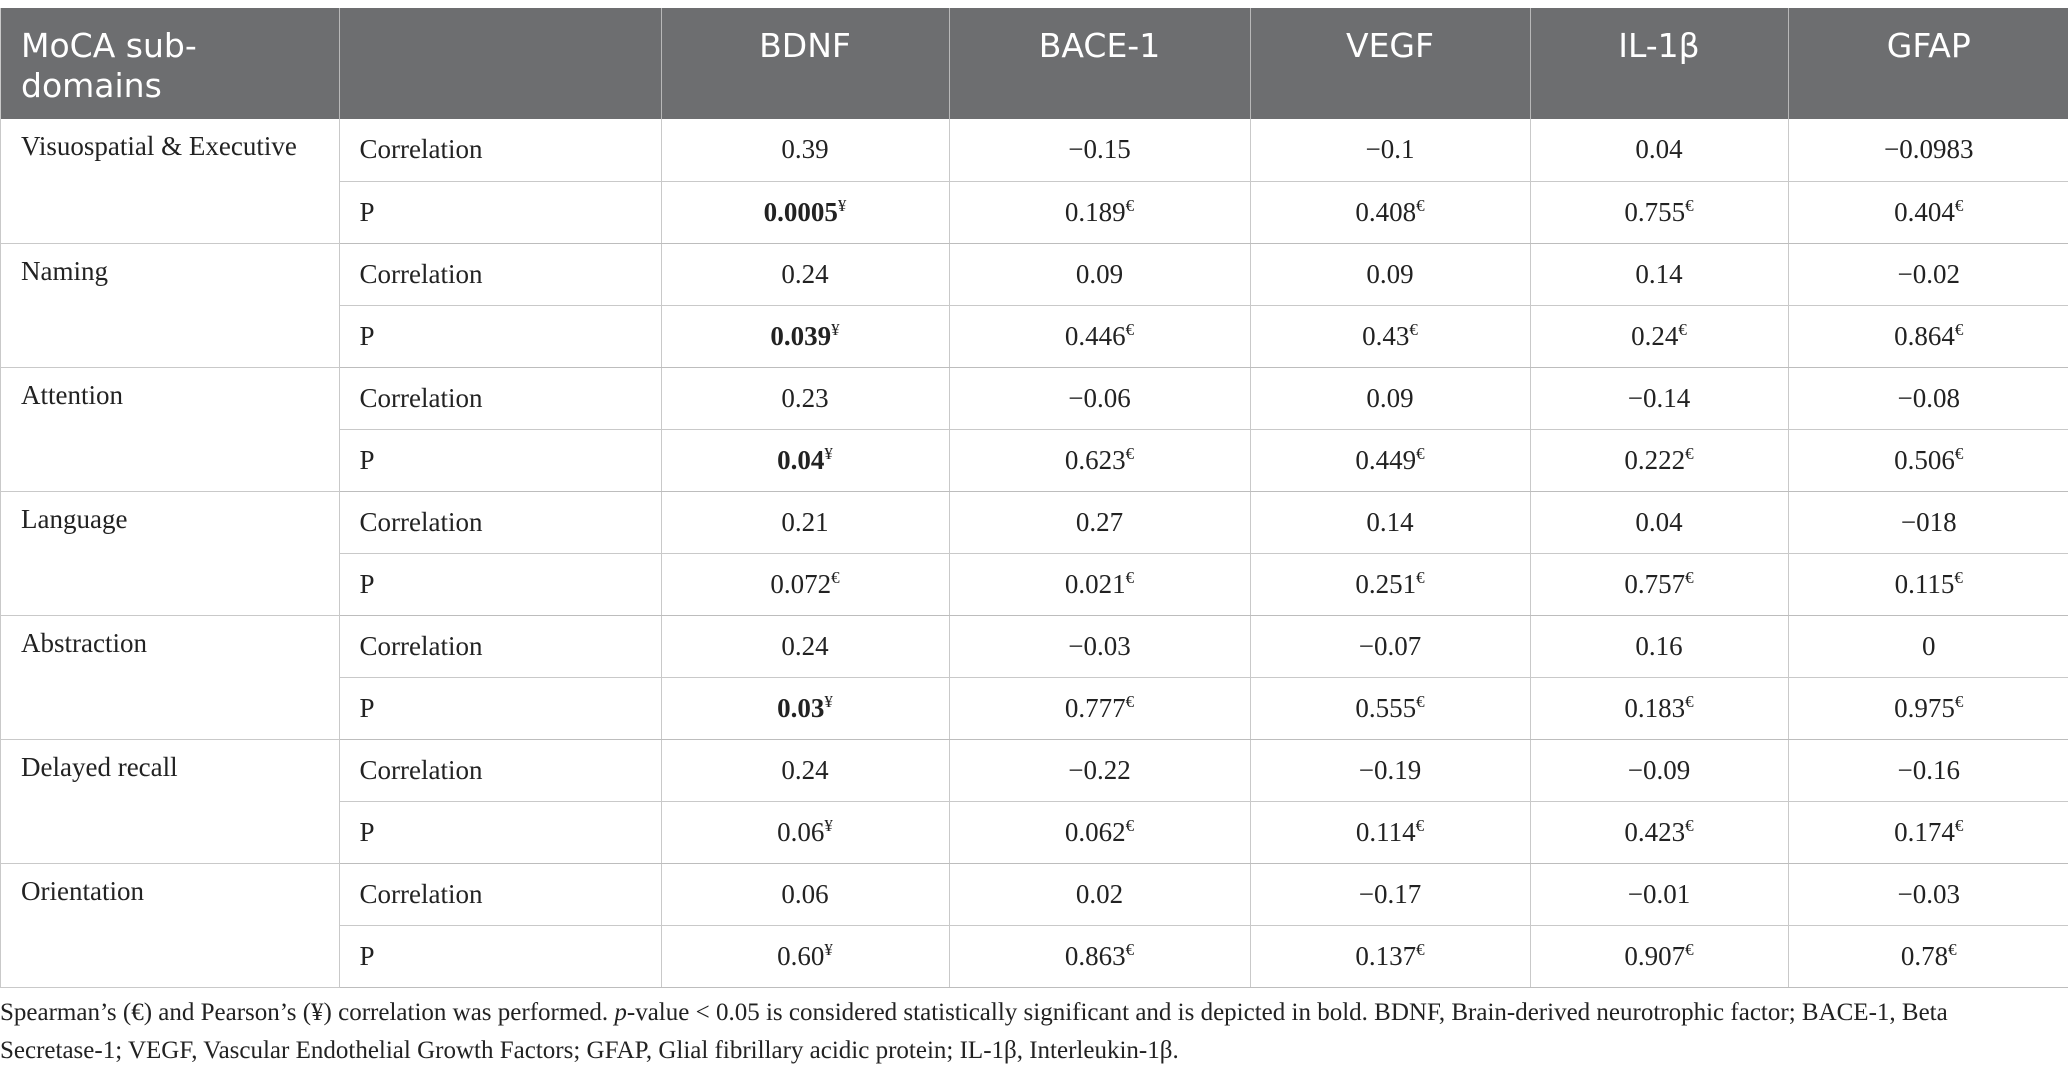 The height and width of the screenshot is (1079, 2068). What do you see at coordinates (1386, 583) in the screenshot?
I see `p-value: 0.251` at bounding box center [1386, 583].